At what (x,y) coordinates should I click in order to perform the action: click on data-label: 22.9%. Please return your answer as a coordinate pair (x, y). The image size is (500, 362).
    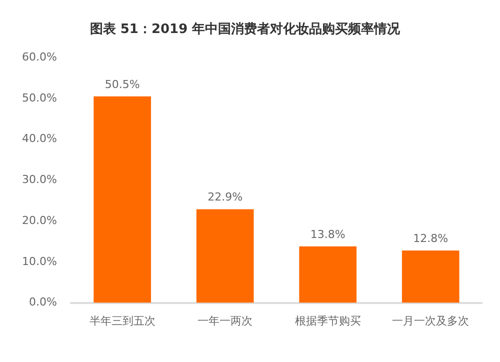
    Looking at the image, I should click on (225, 197).